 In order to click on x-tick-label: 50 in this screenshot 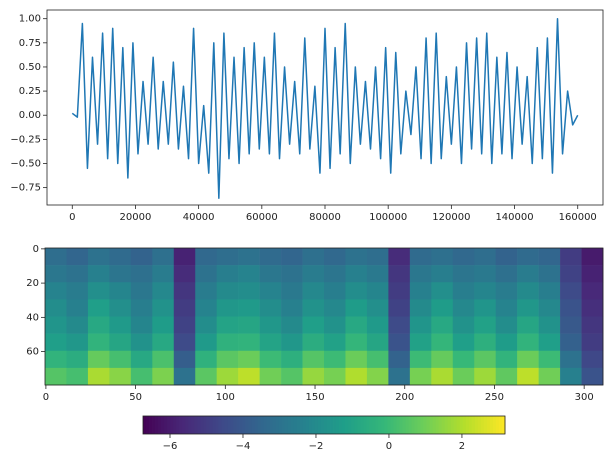, I will do `click(135, 397)`.